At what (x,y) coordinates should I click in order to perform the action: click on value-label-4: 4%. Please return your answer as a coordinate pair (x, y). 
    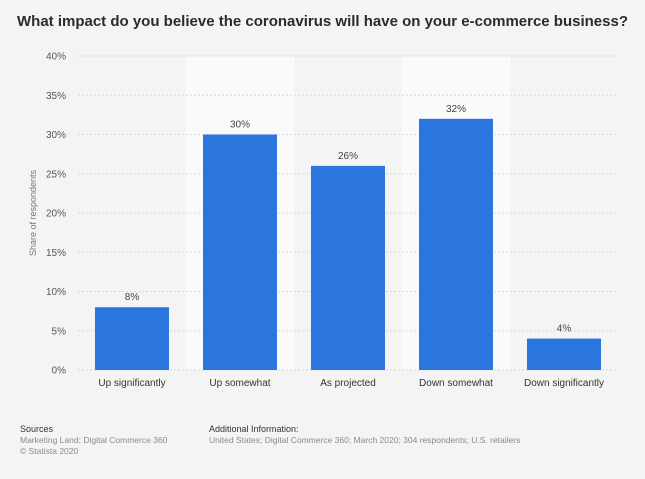
    Looking at the image, I should click on (564, 329).